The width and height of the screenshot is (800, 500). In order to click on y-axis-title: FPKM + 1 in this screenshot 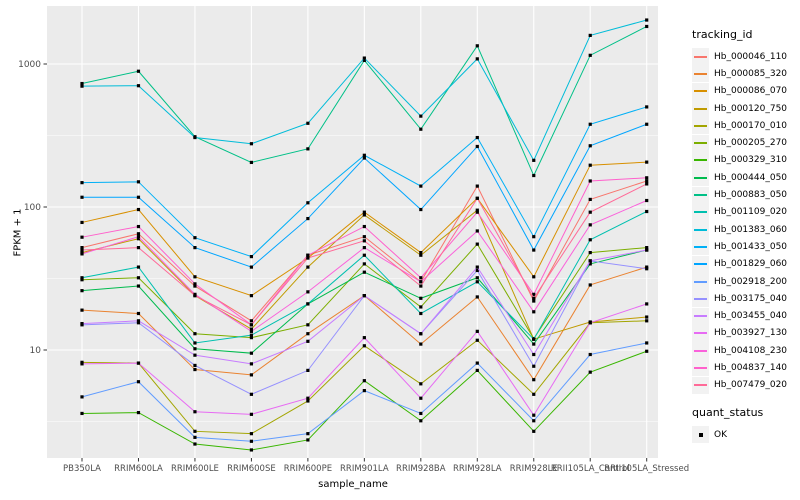, I will do `click(18, 232)`.